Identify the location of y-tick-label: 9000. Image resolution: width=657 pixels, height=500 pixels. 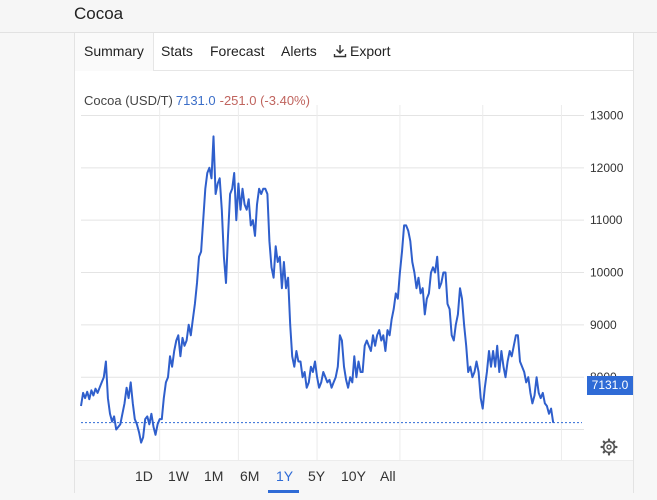
(603, 325).